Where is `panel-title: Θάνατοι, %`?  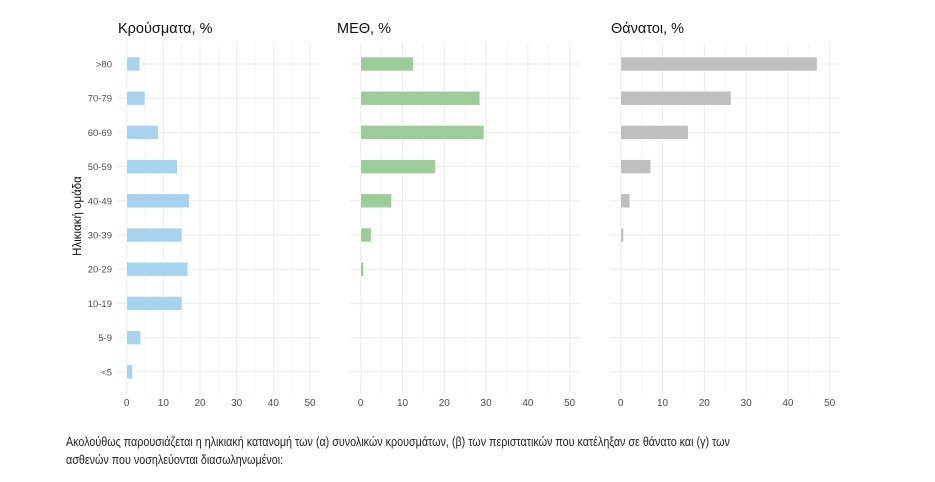 panel-title: Θάνατοι, % is located at coordinates (647, 29).